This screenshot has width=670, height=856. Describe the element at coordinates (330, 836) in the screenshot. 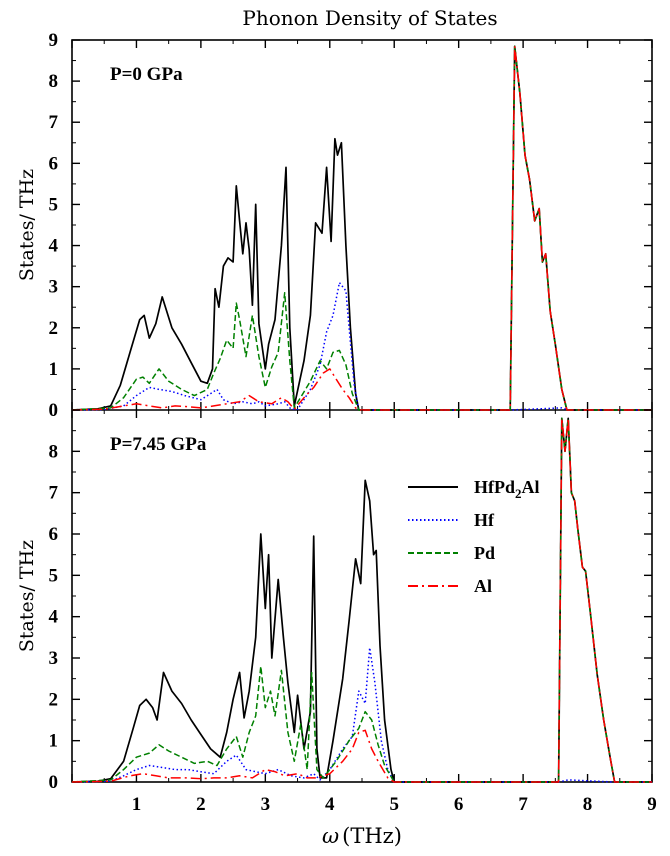

I see `x-axis-symbol: ω` at that location.